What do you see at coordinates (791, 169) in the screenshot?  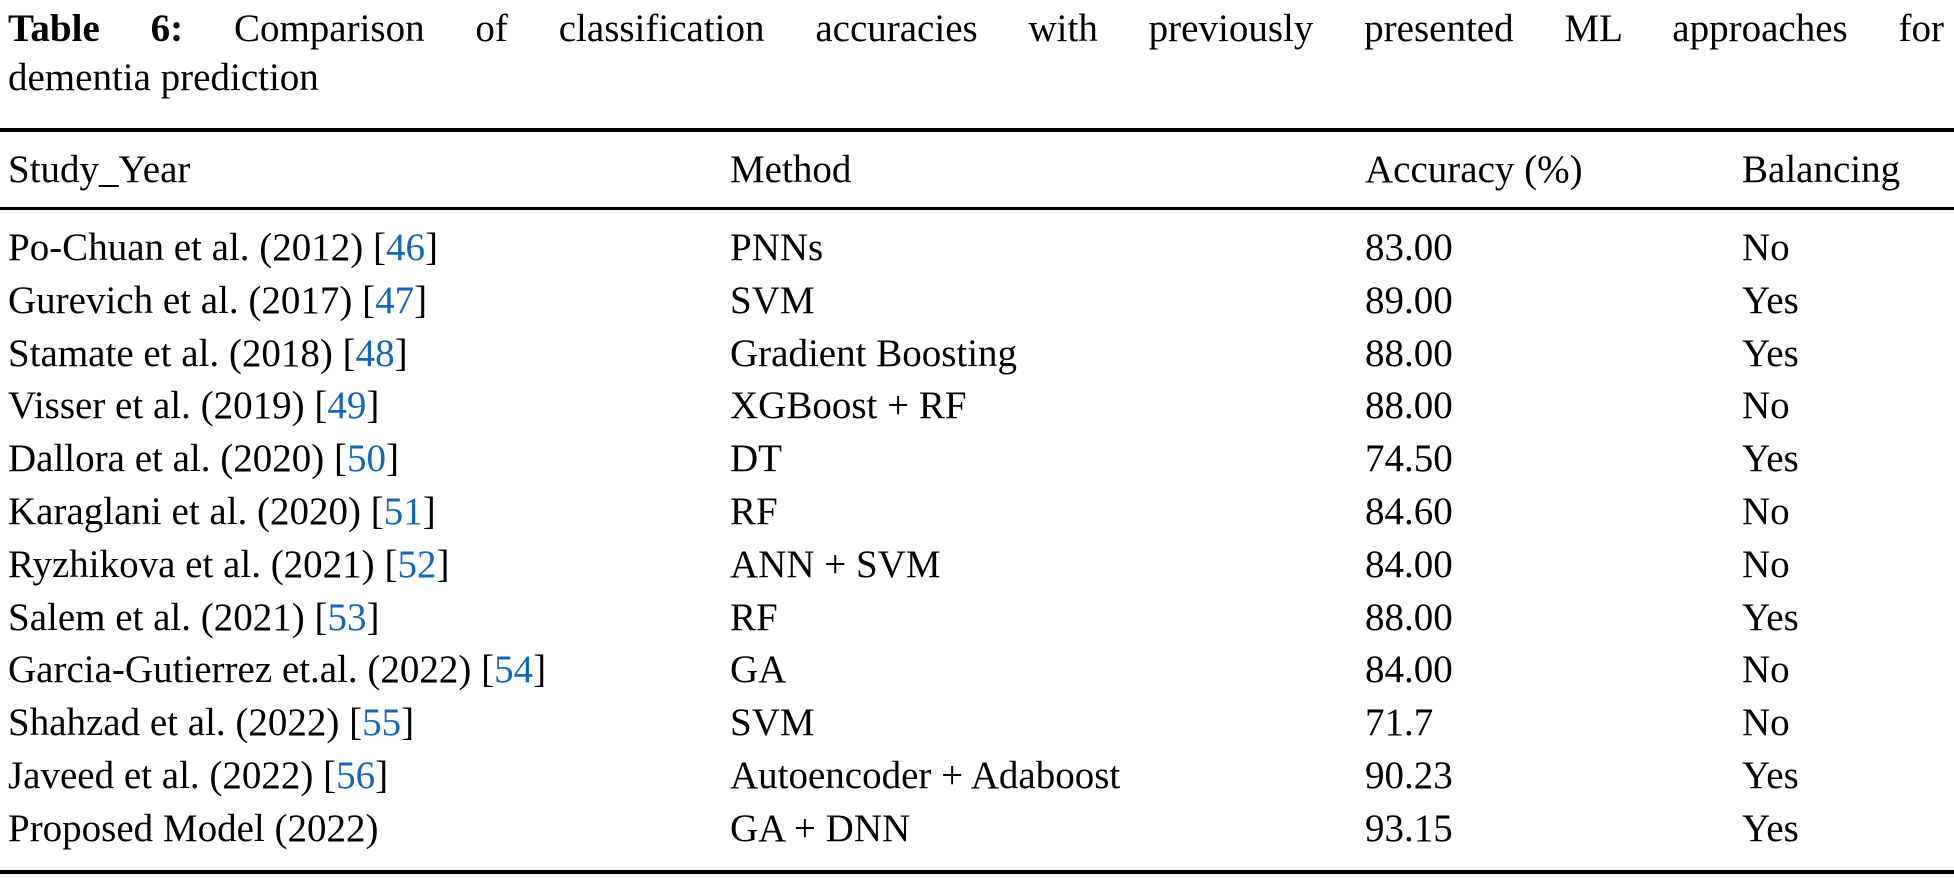 I see `column-header-method: Method` at bounding box center [791, 169].